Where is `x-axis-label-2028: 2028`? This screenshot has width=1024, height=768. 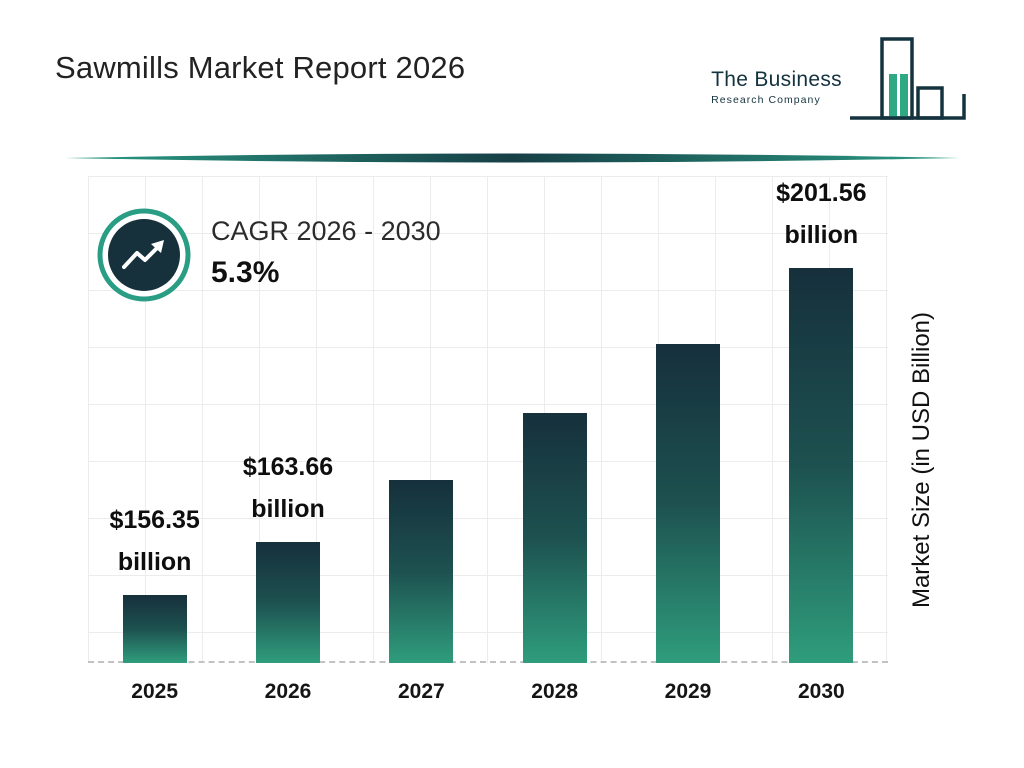 x-axis-label-2028: 2028 is located at coordinates (555, 691).